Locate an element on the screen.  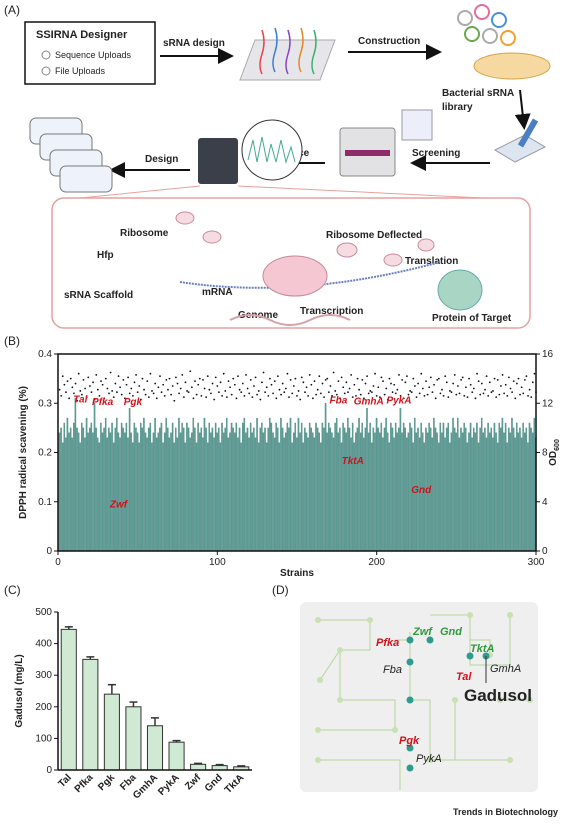
highlight-nodes is located at coordinates (448, 704).